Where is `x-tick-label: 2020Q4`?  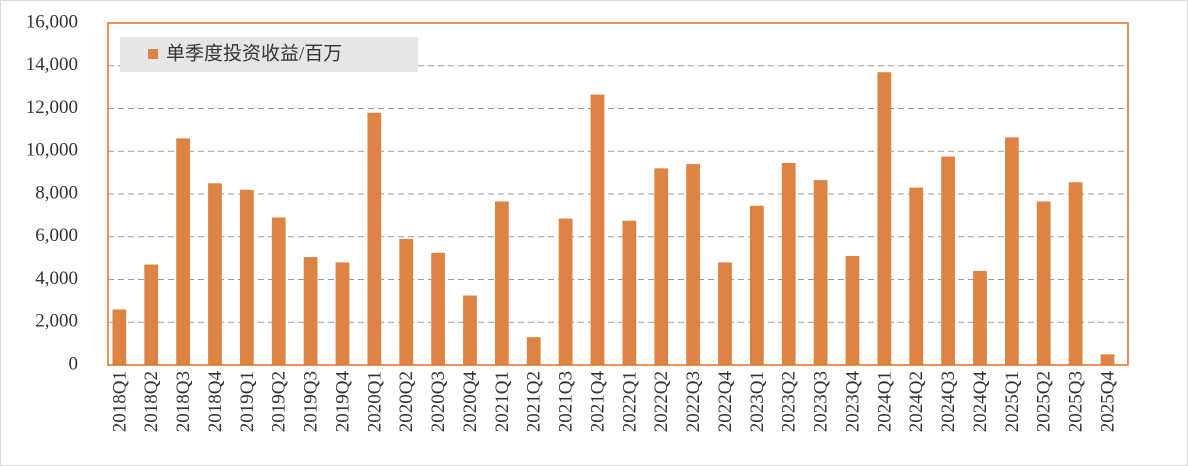
x-tick-label: 2020Q4 is located at coordinates (470, 402).